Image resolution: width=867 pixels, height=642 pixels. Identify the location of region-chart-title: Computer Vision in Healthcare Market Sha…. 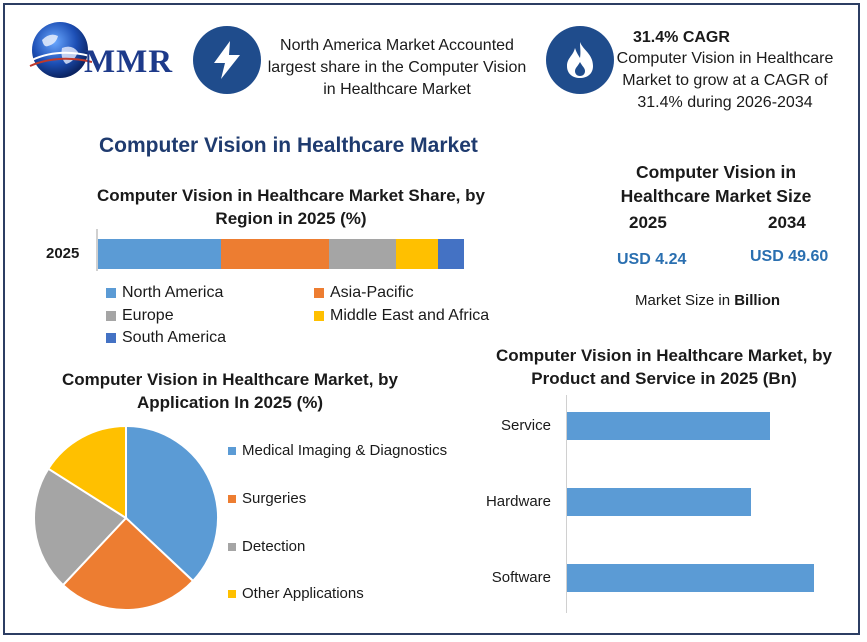
(291, 207).